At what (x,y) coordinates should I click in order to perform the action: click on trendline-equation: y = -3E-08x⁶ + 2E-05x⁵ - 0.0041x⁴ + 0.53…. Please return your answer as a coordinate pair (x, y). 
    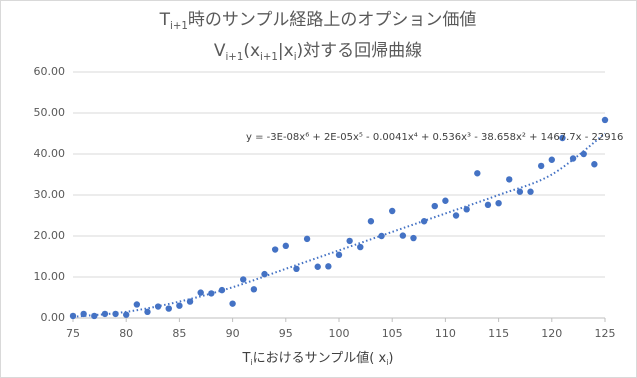
    Looking at the image, I should click on (434, 137).